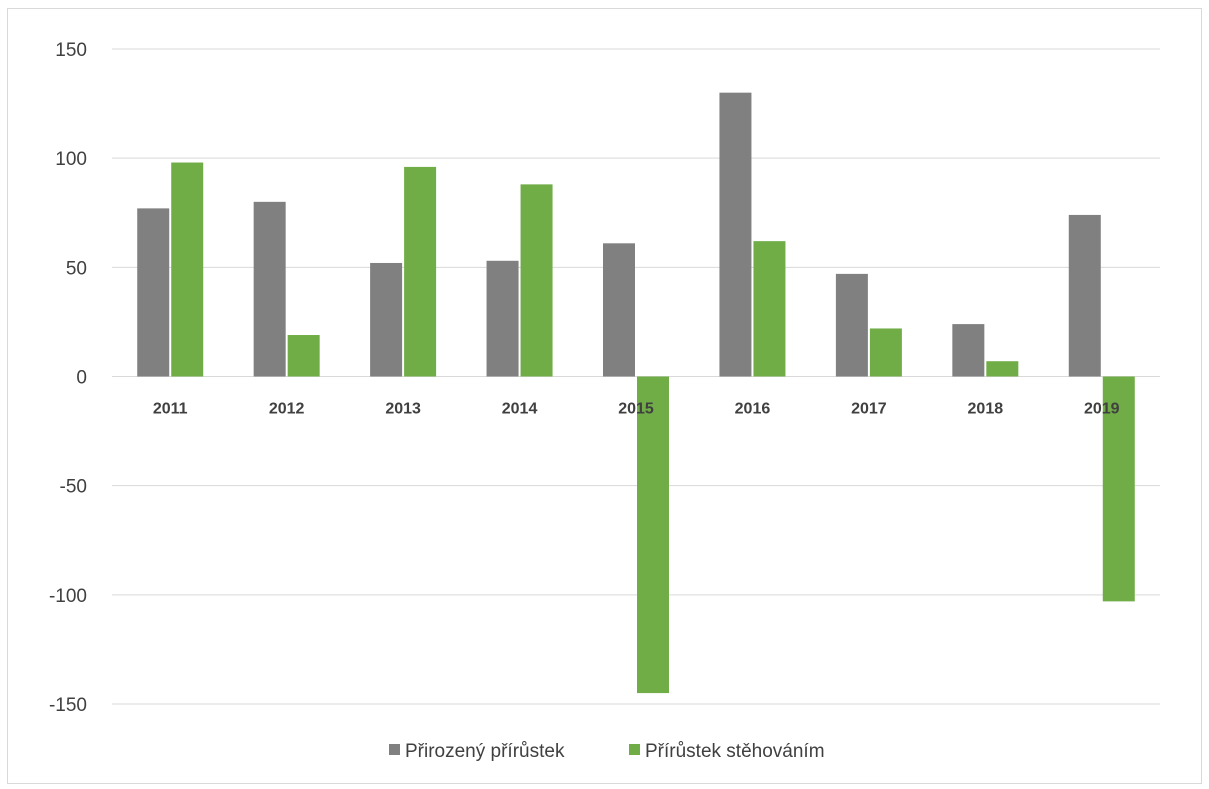  What do you see at coordinates (1084, 295) in the screenshot?
I see `bar-natural-increase-2019` at bounding box center [1084, 295].